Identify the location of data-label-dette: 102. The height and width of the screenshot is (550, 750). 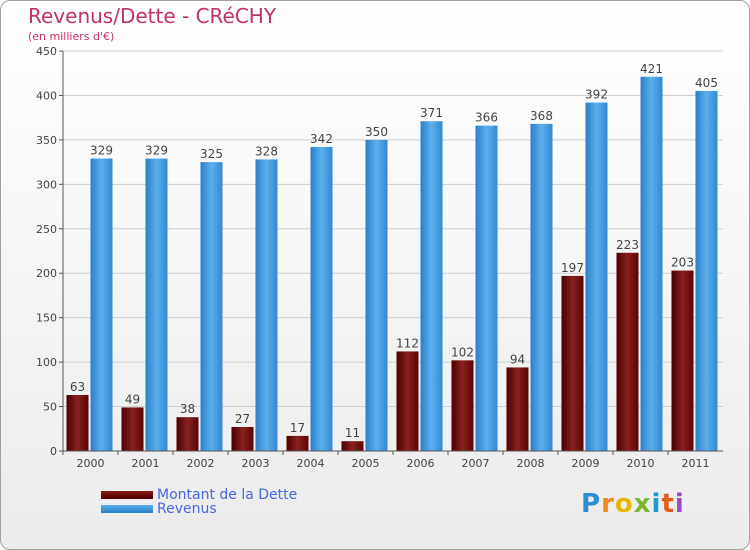
(462, 352).